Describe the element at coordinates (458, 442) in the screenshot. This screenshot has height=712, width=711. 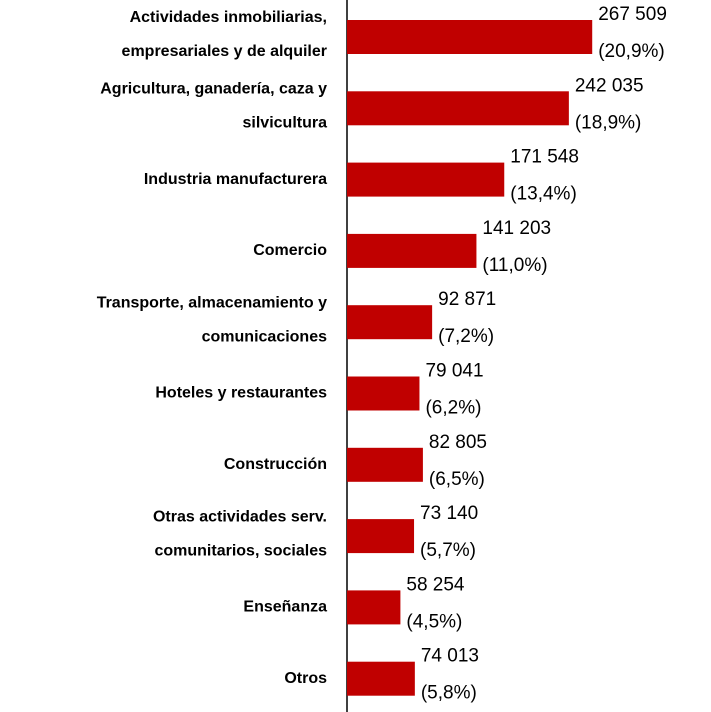
I see `value-label: 82 805` at that location.